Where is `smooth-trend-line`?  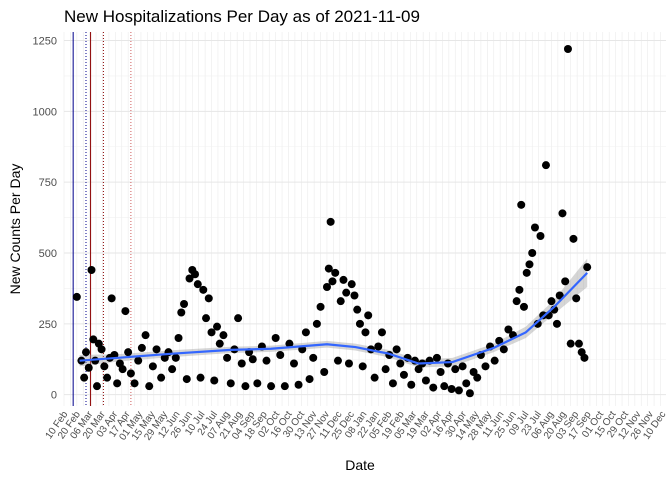
smooth-trend-line is located at coordinates (333, 318).